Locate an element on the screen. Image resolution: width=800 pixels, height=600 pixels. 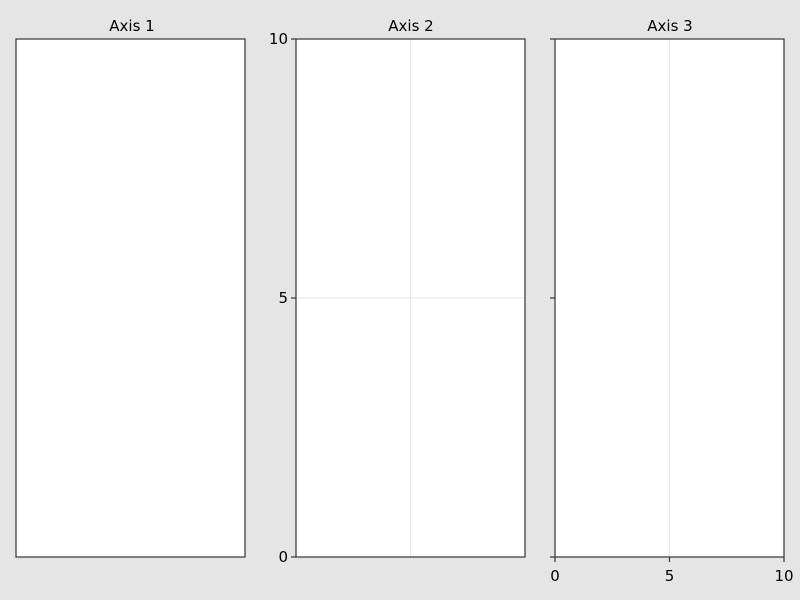
axes-2-ytick-label: 5 is located at coordinates (283, 298).